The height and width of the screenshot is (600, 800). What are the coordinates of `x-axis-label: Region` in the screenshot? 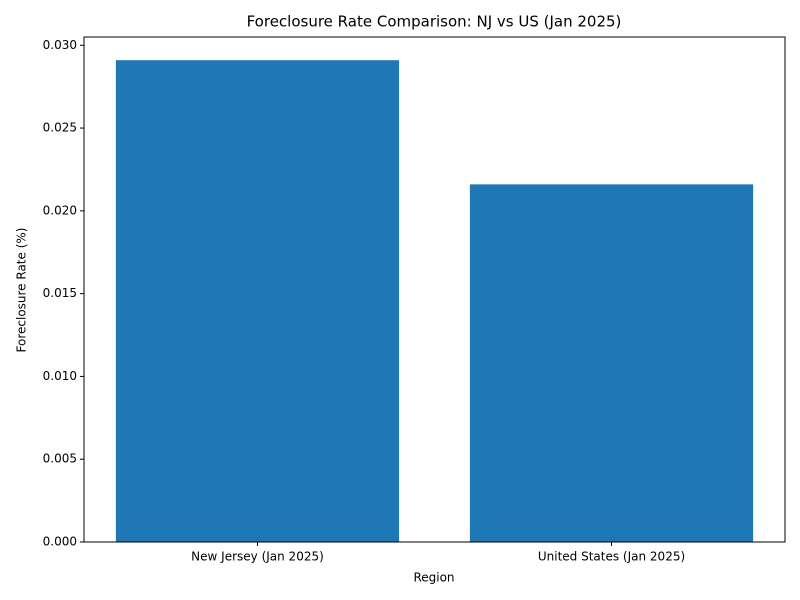 It's located at (433, 578).